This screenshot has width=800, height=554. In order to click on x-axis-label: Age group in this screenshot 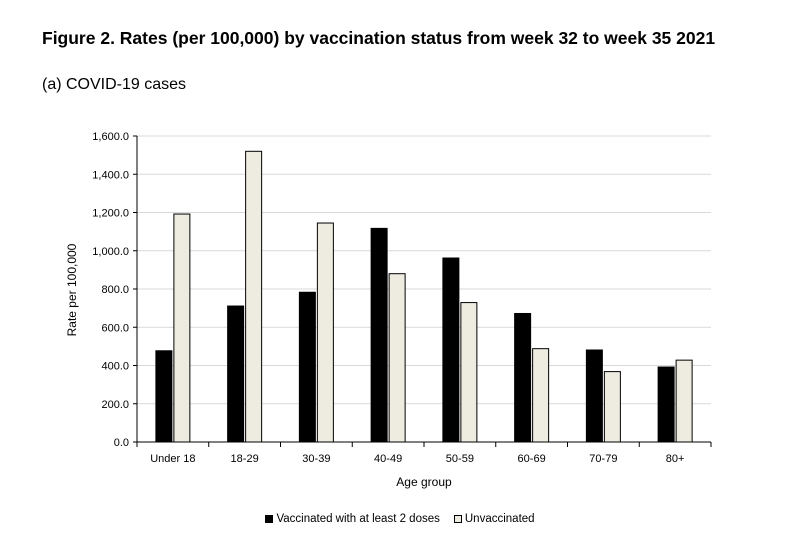, I will do `click(424, 482)`.